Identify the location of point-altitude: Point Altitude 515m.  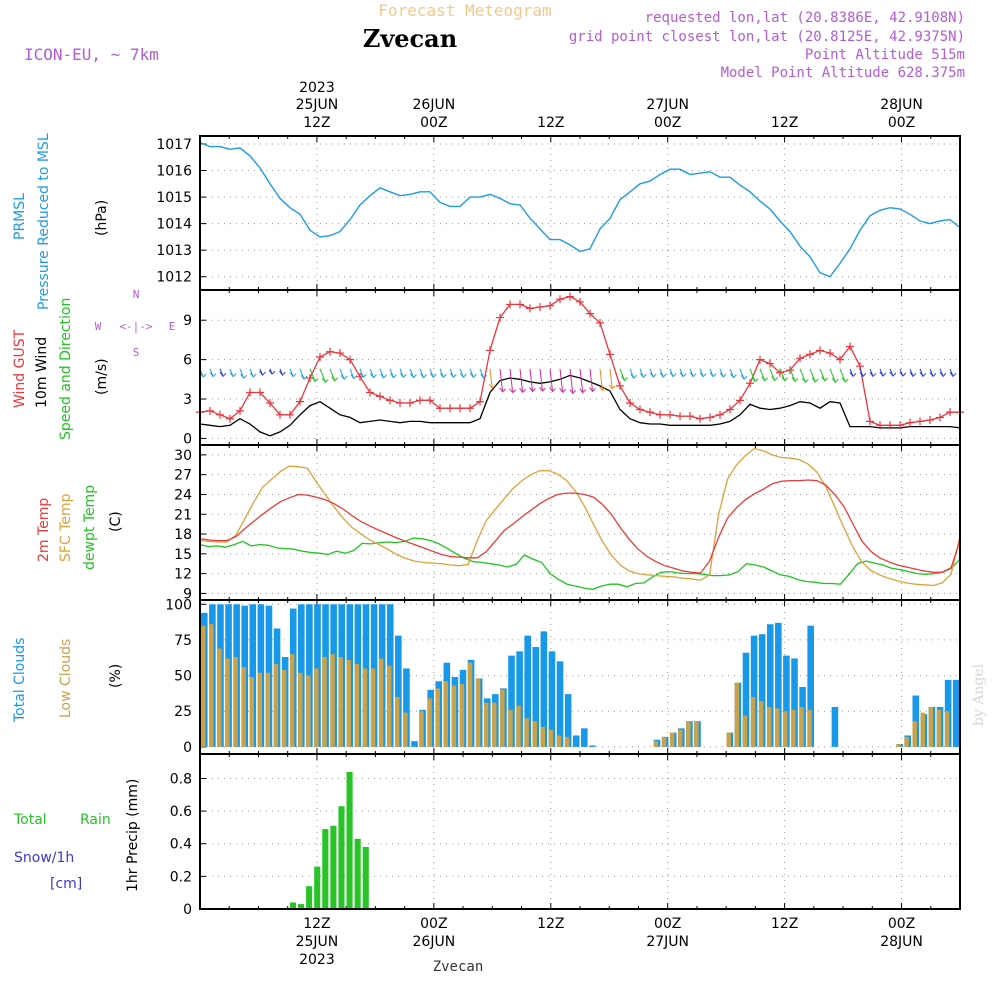
(885, 55).